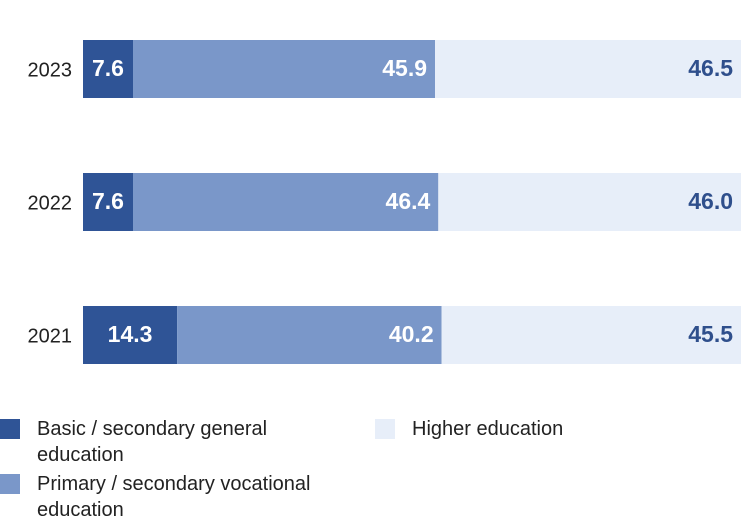 This screenshot has height=531, width=750. Describe the element at coordinates (404, 68) in the screenshot. I see `data-label: 45.9` at that location.